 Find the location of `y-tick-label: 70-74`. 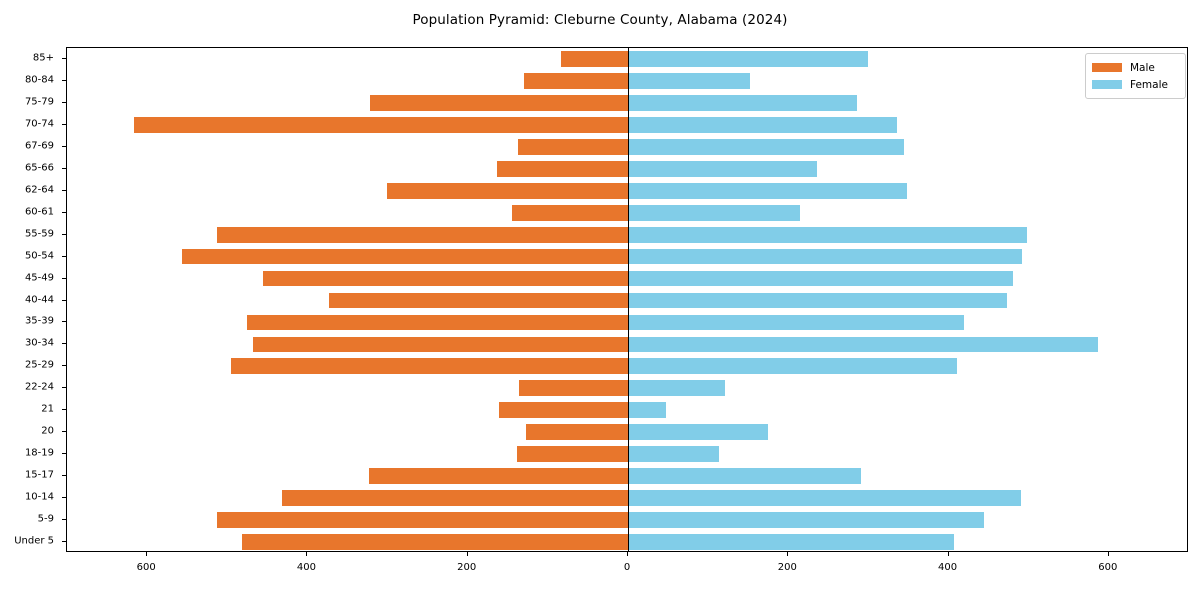

y-tick-label: 70-74 is located at coordinates (39, 124).